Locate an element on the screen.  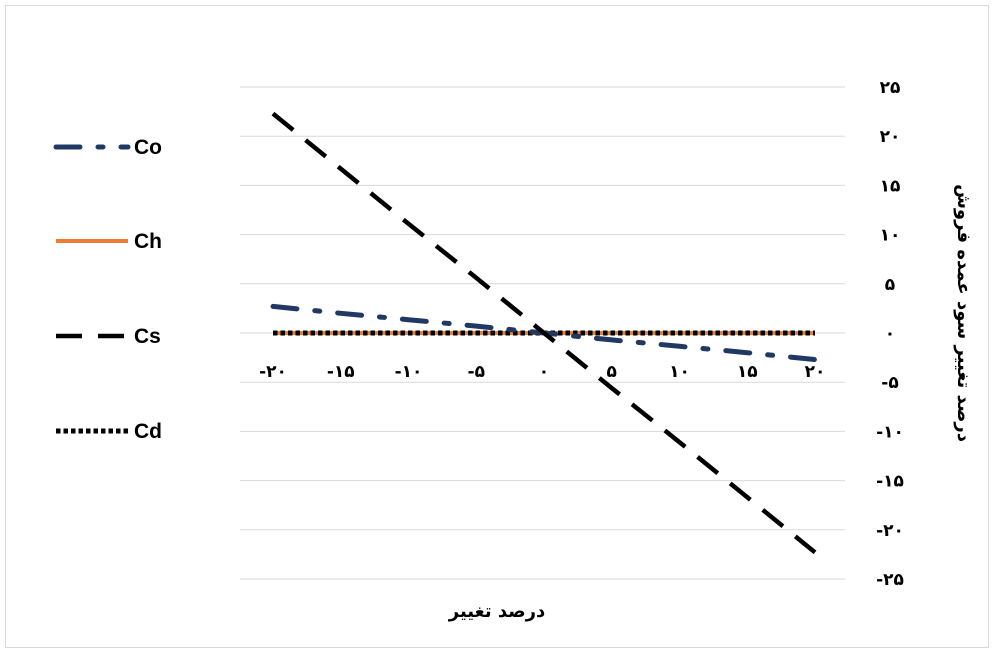
y-tick-label: -۲۰ is located at coordinates (890, 531).